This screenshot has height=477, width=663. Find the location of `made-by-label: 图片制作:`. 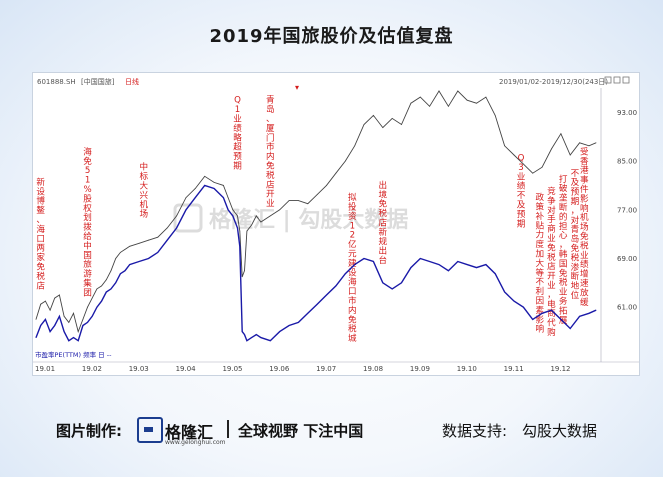

made-by-label: 图片制作: is located at coordinates (89, 431).